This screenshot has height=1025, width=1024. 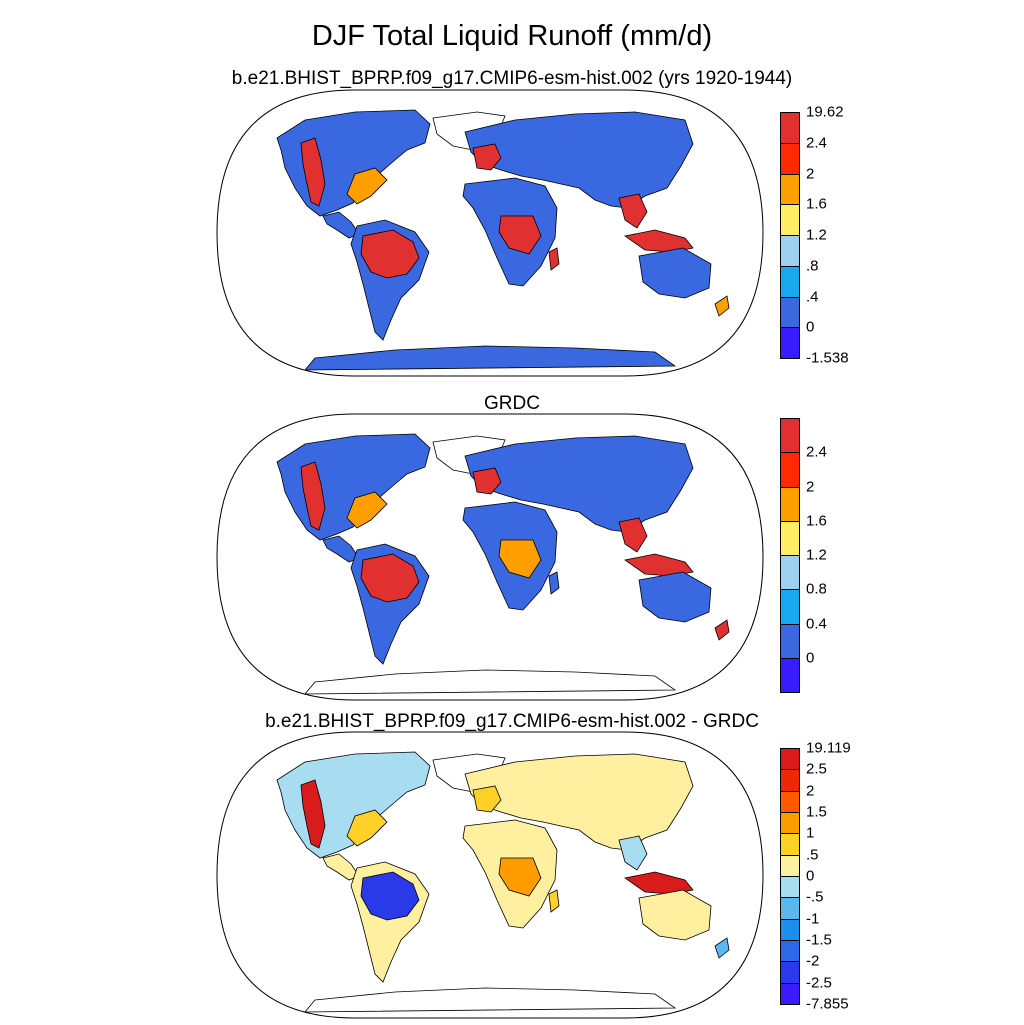 I want to click on figure-title: DJF Total Liquid Runoff (mm/d), so click(x=512, y=36).